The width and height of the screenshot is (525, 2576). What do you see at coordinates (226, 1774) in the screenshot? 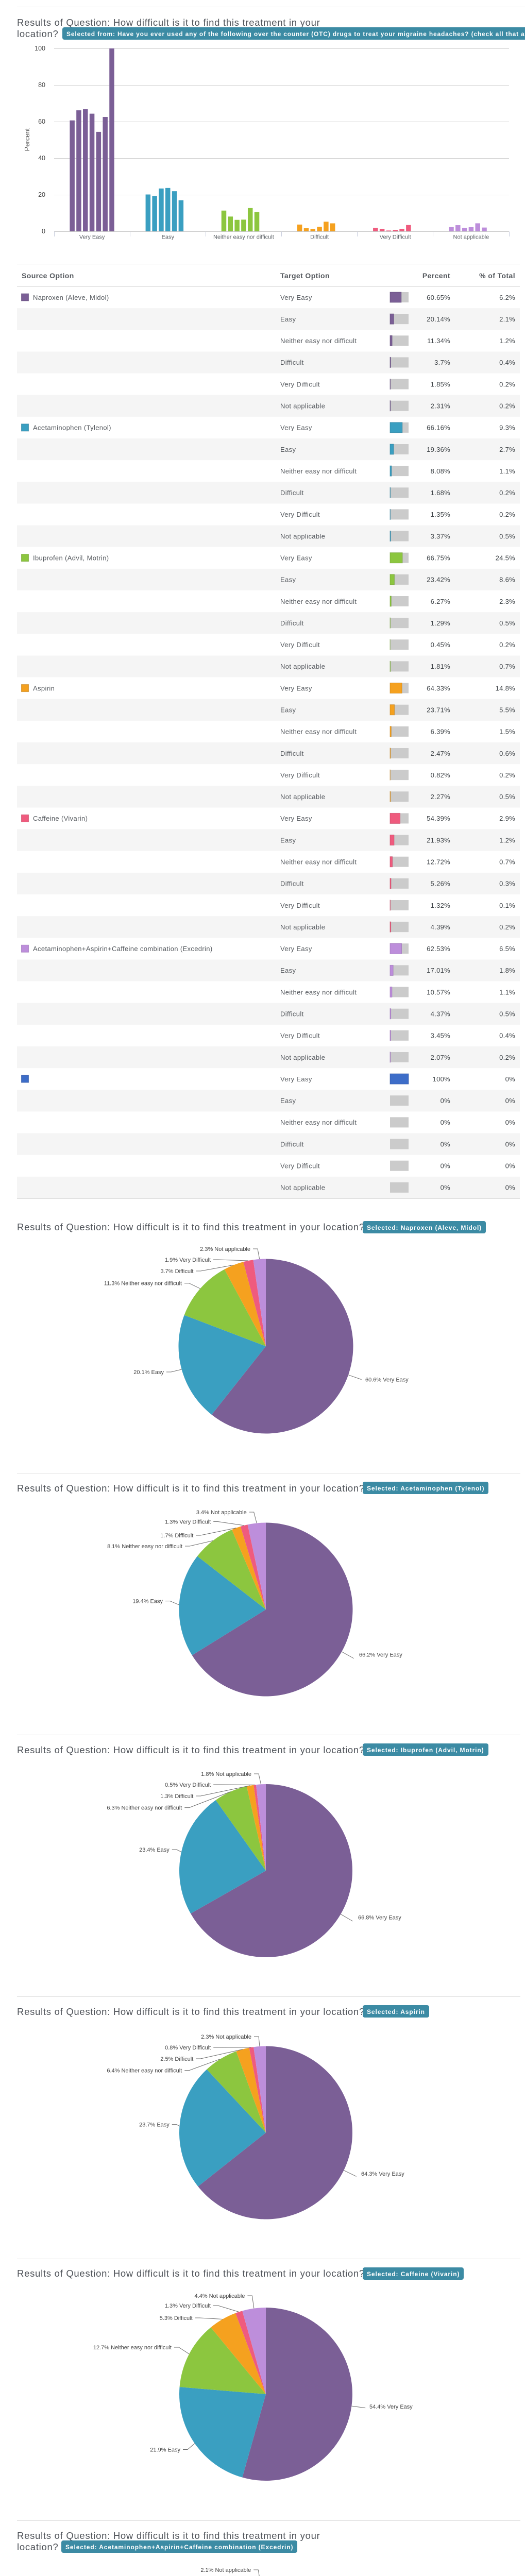
I see `svg-text: 1.8% Not applicable` at bounding box center [226, 1774].